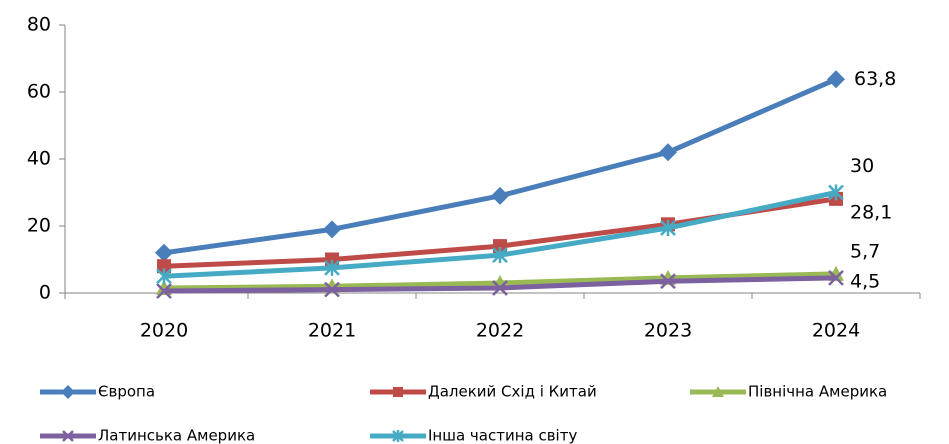 Image resolution: width=949 pixels, height=444 pixels. I want to click on y-tick-label: 0, so click(45, 293).